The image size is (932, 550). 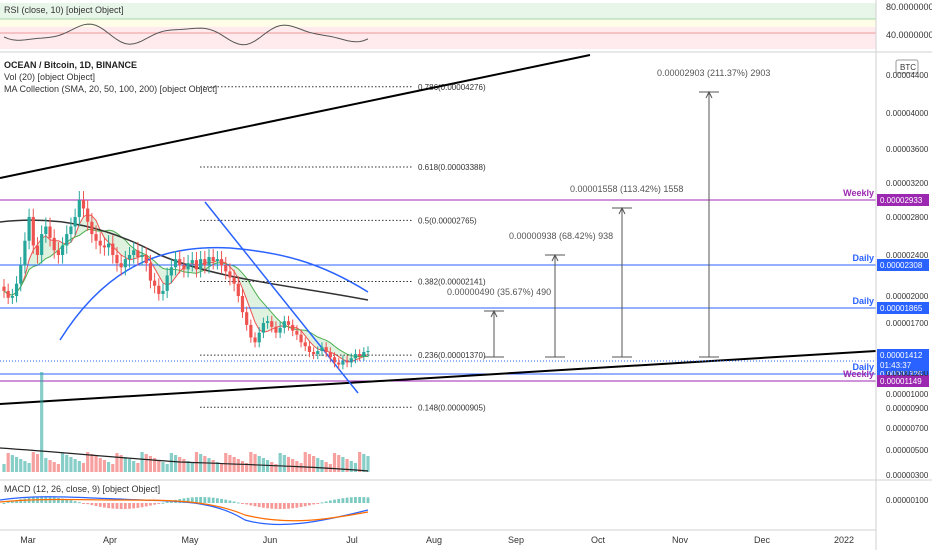 I want to click on volume-pane, so click(x=185, y=422).